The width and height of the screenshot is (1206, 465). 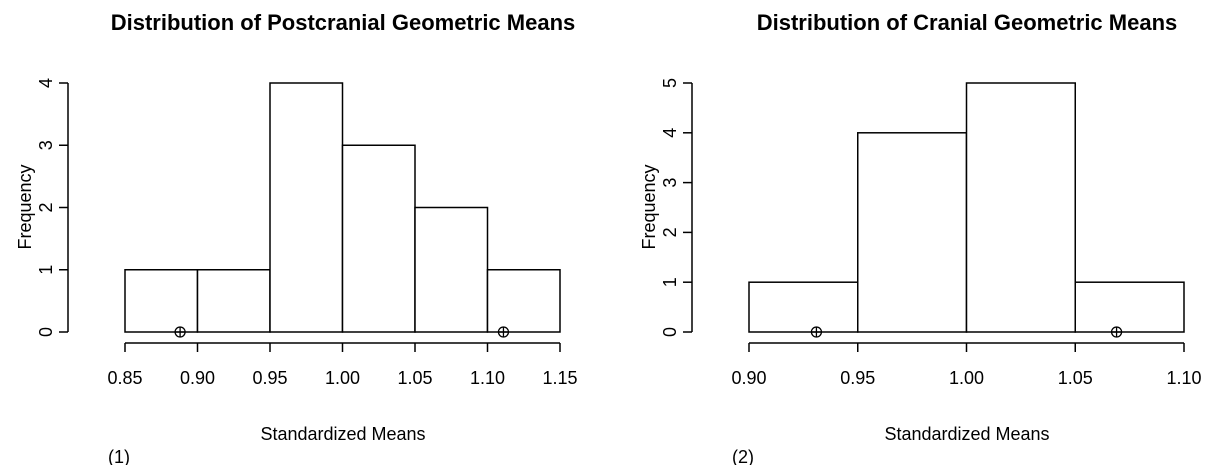 I want to click on chart-2-y-tick-label: 4, so click(x=670, y=133).